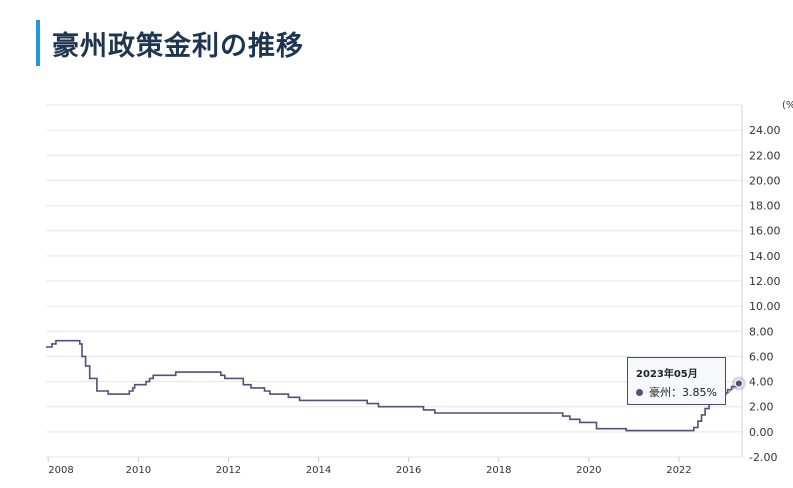 The width and height of the screenshot is (793, 488). Describe the element at coordinates (765, 130) in the screenshot. I see `y-tick-label: 24.00` at that location.